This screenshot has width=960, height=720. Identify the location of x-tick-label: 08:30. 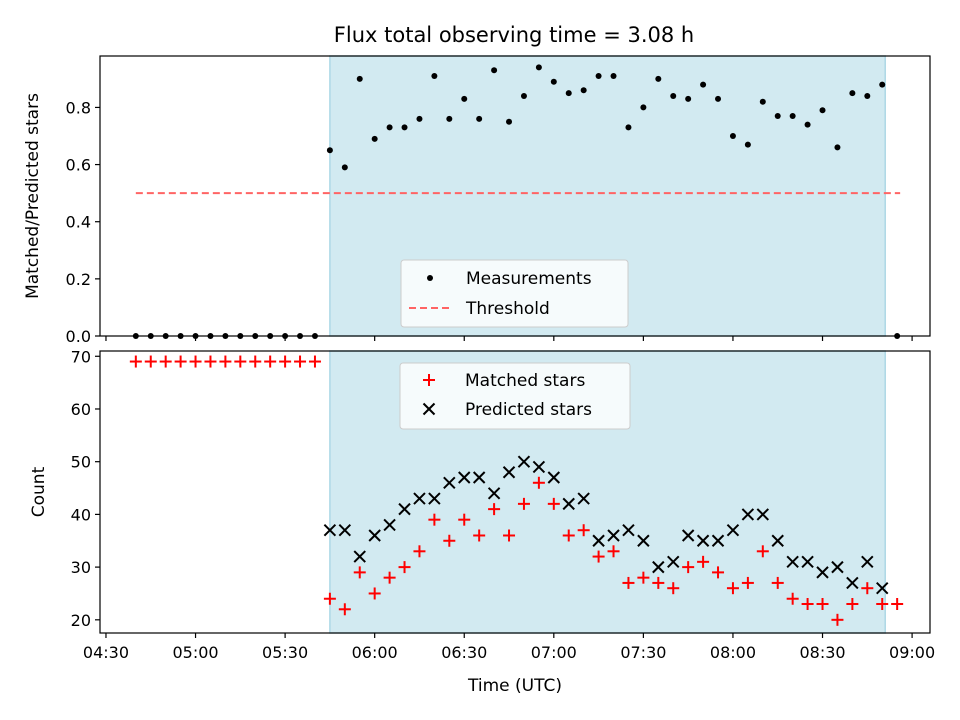
(822, 652).